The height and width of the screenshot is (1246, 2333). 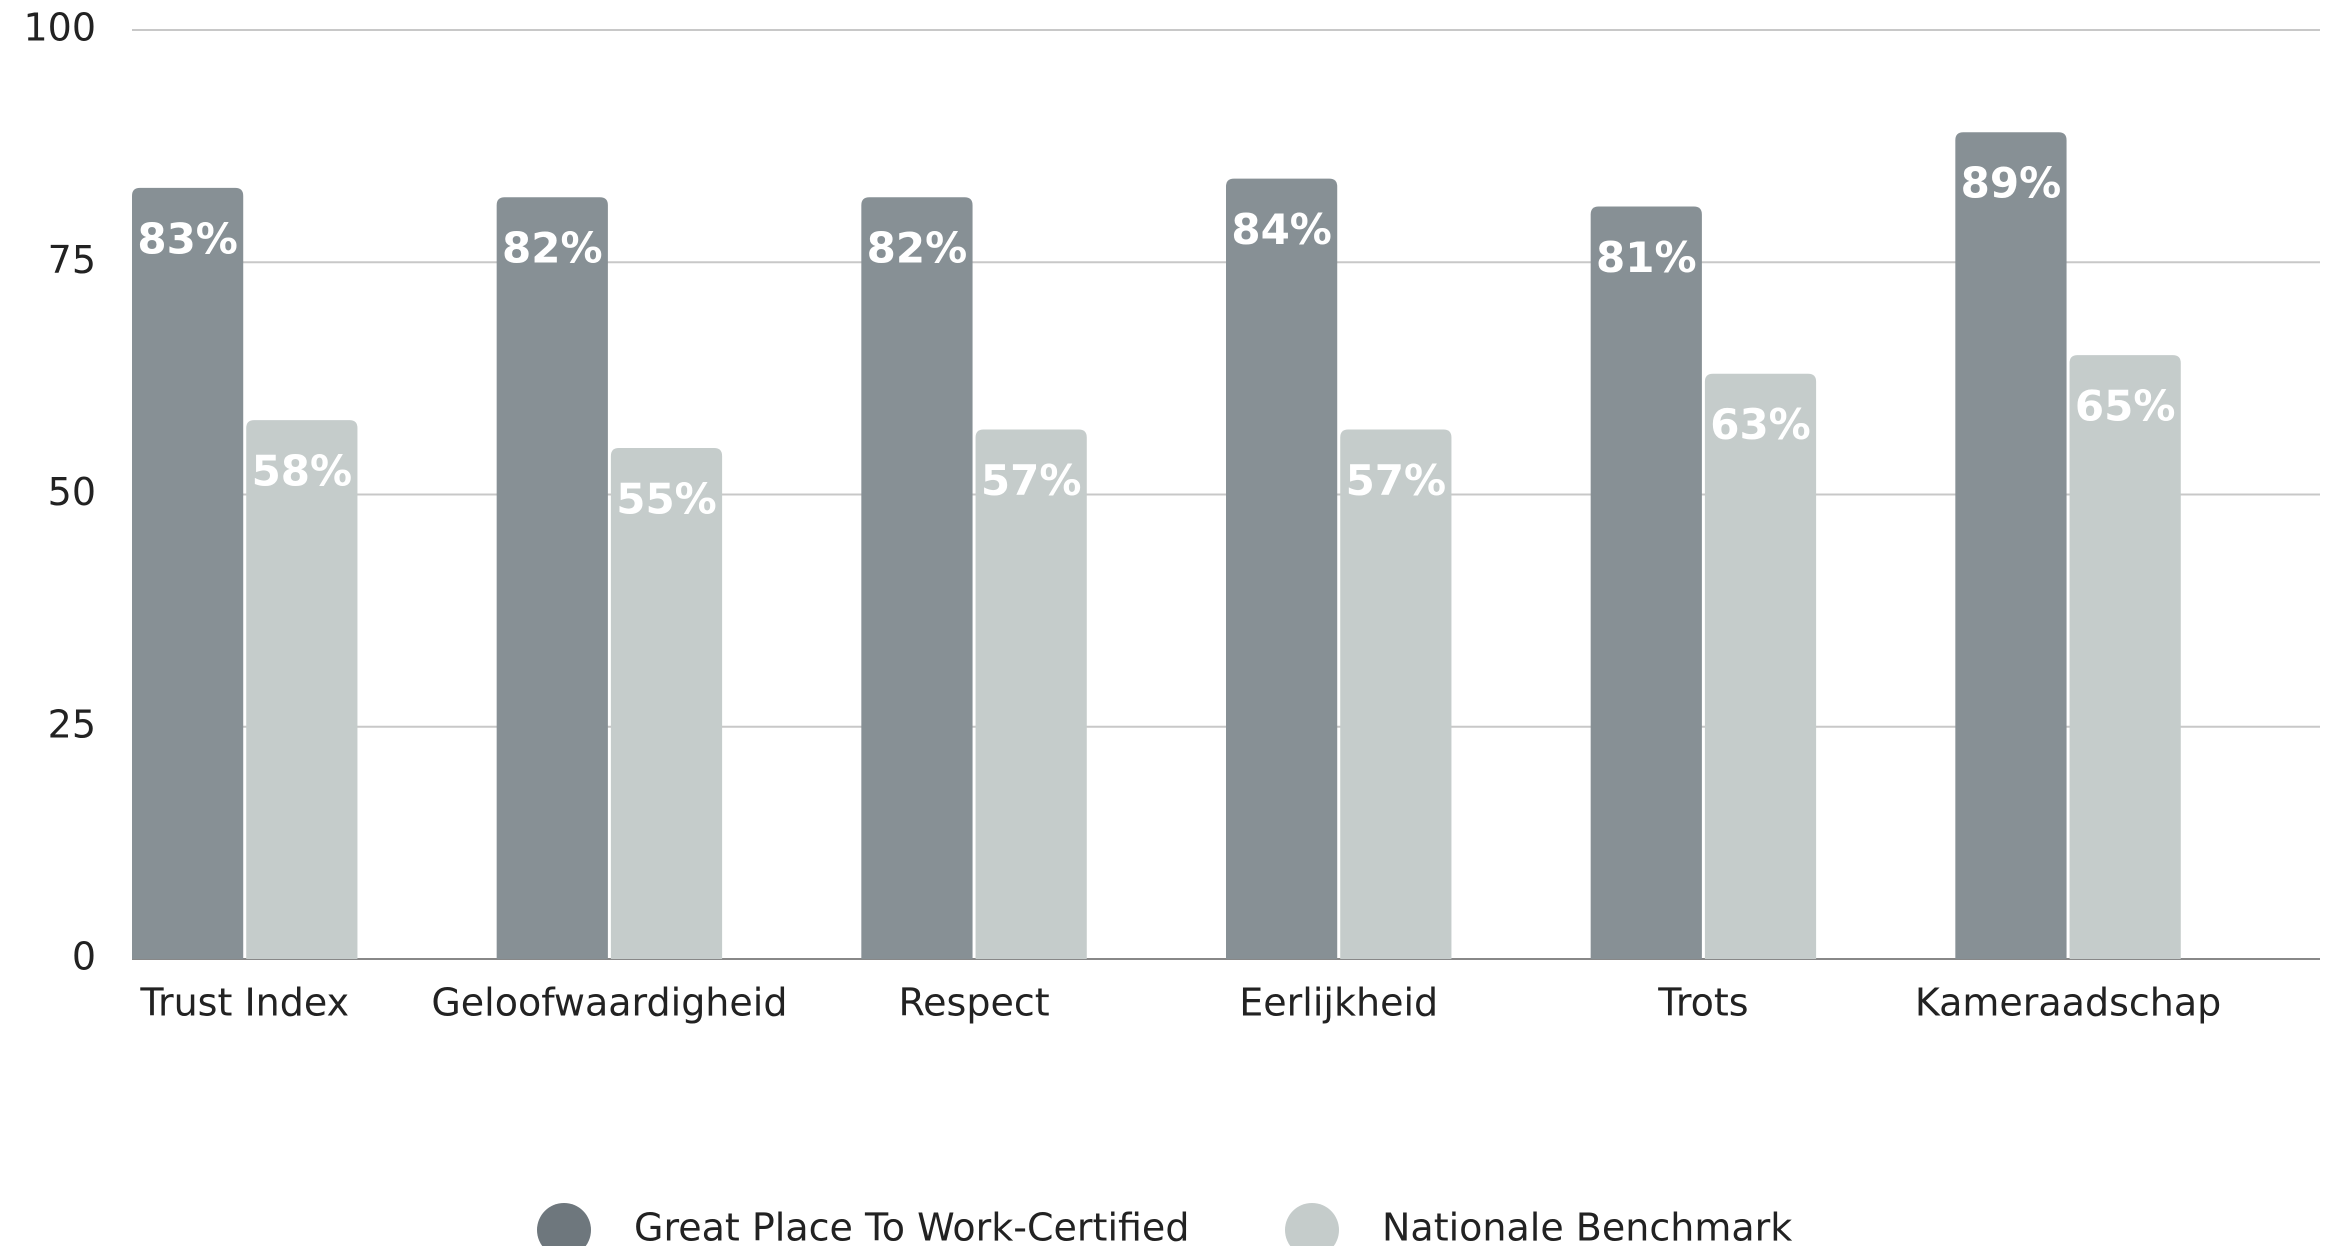 I want to click on data-label: 55%, so click(x=666, y=499).